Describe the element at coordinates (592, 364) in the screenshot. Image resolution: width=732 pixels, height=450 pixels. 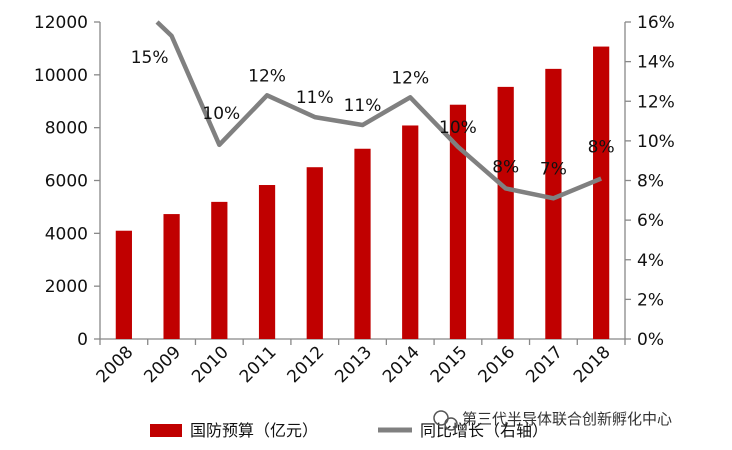
I see `x-tick-label: 2018` at that location.